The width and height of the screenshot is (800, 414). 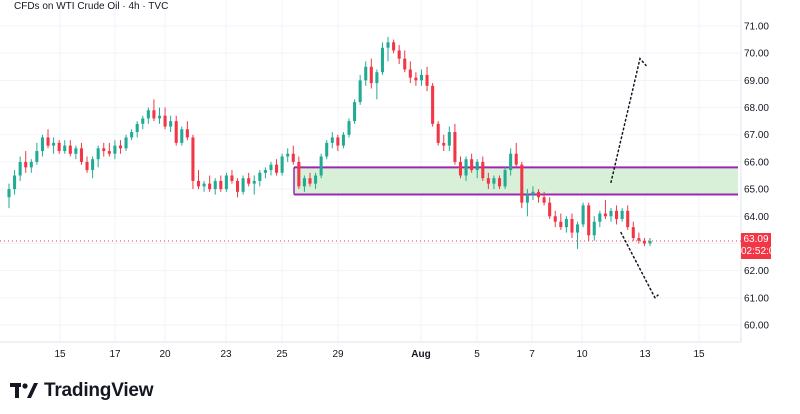 I want to click on time-tick-label: 23, so click(x=226, y=354).